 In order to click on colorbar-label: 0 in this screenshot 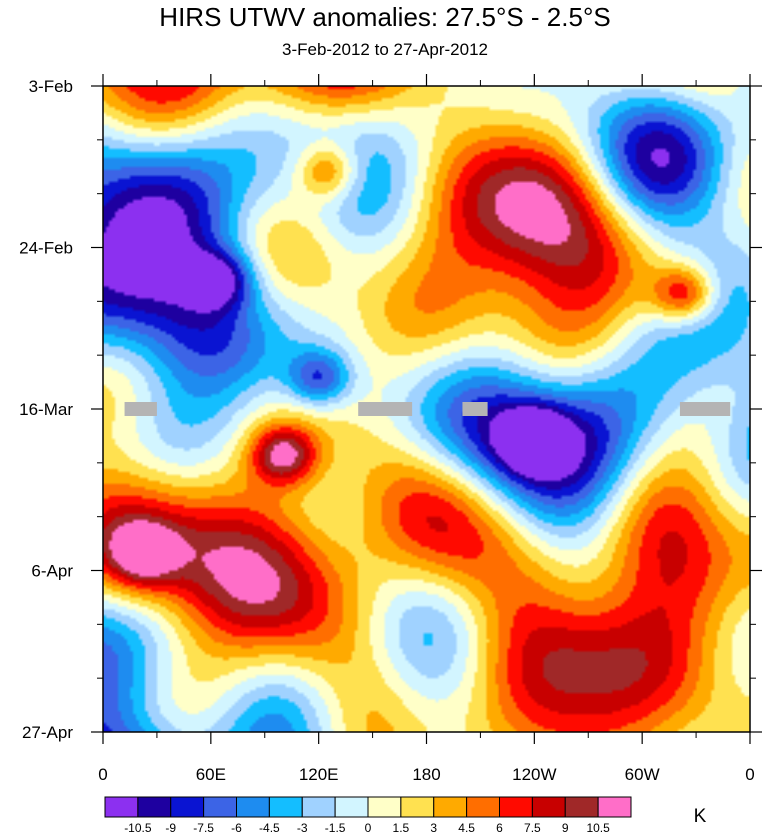, I will do `click(368, 827)`.